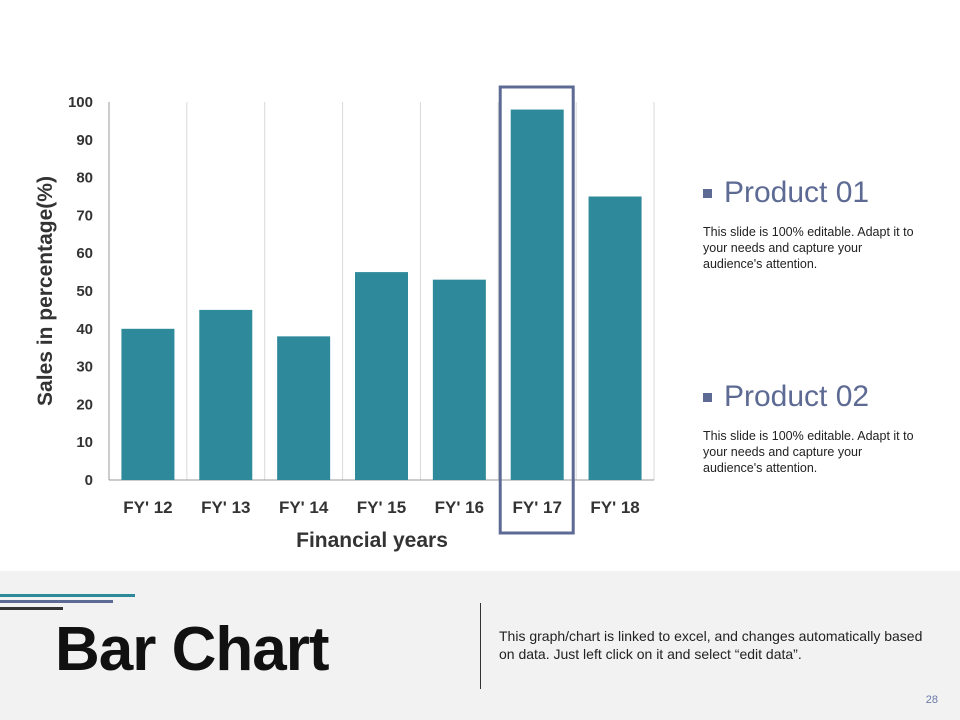 Image resolution: width=960 pixels, height=720 pixels. Describe the element at coordinates (84, 404) in the screenshot. I see `y-tick-label: 20` at that location.